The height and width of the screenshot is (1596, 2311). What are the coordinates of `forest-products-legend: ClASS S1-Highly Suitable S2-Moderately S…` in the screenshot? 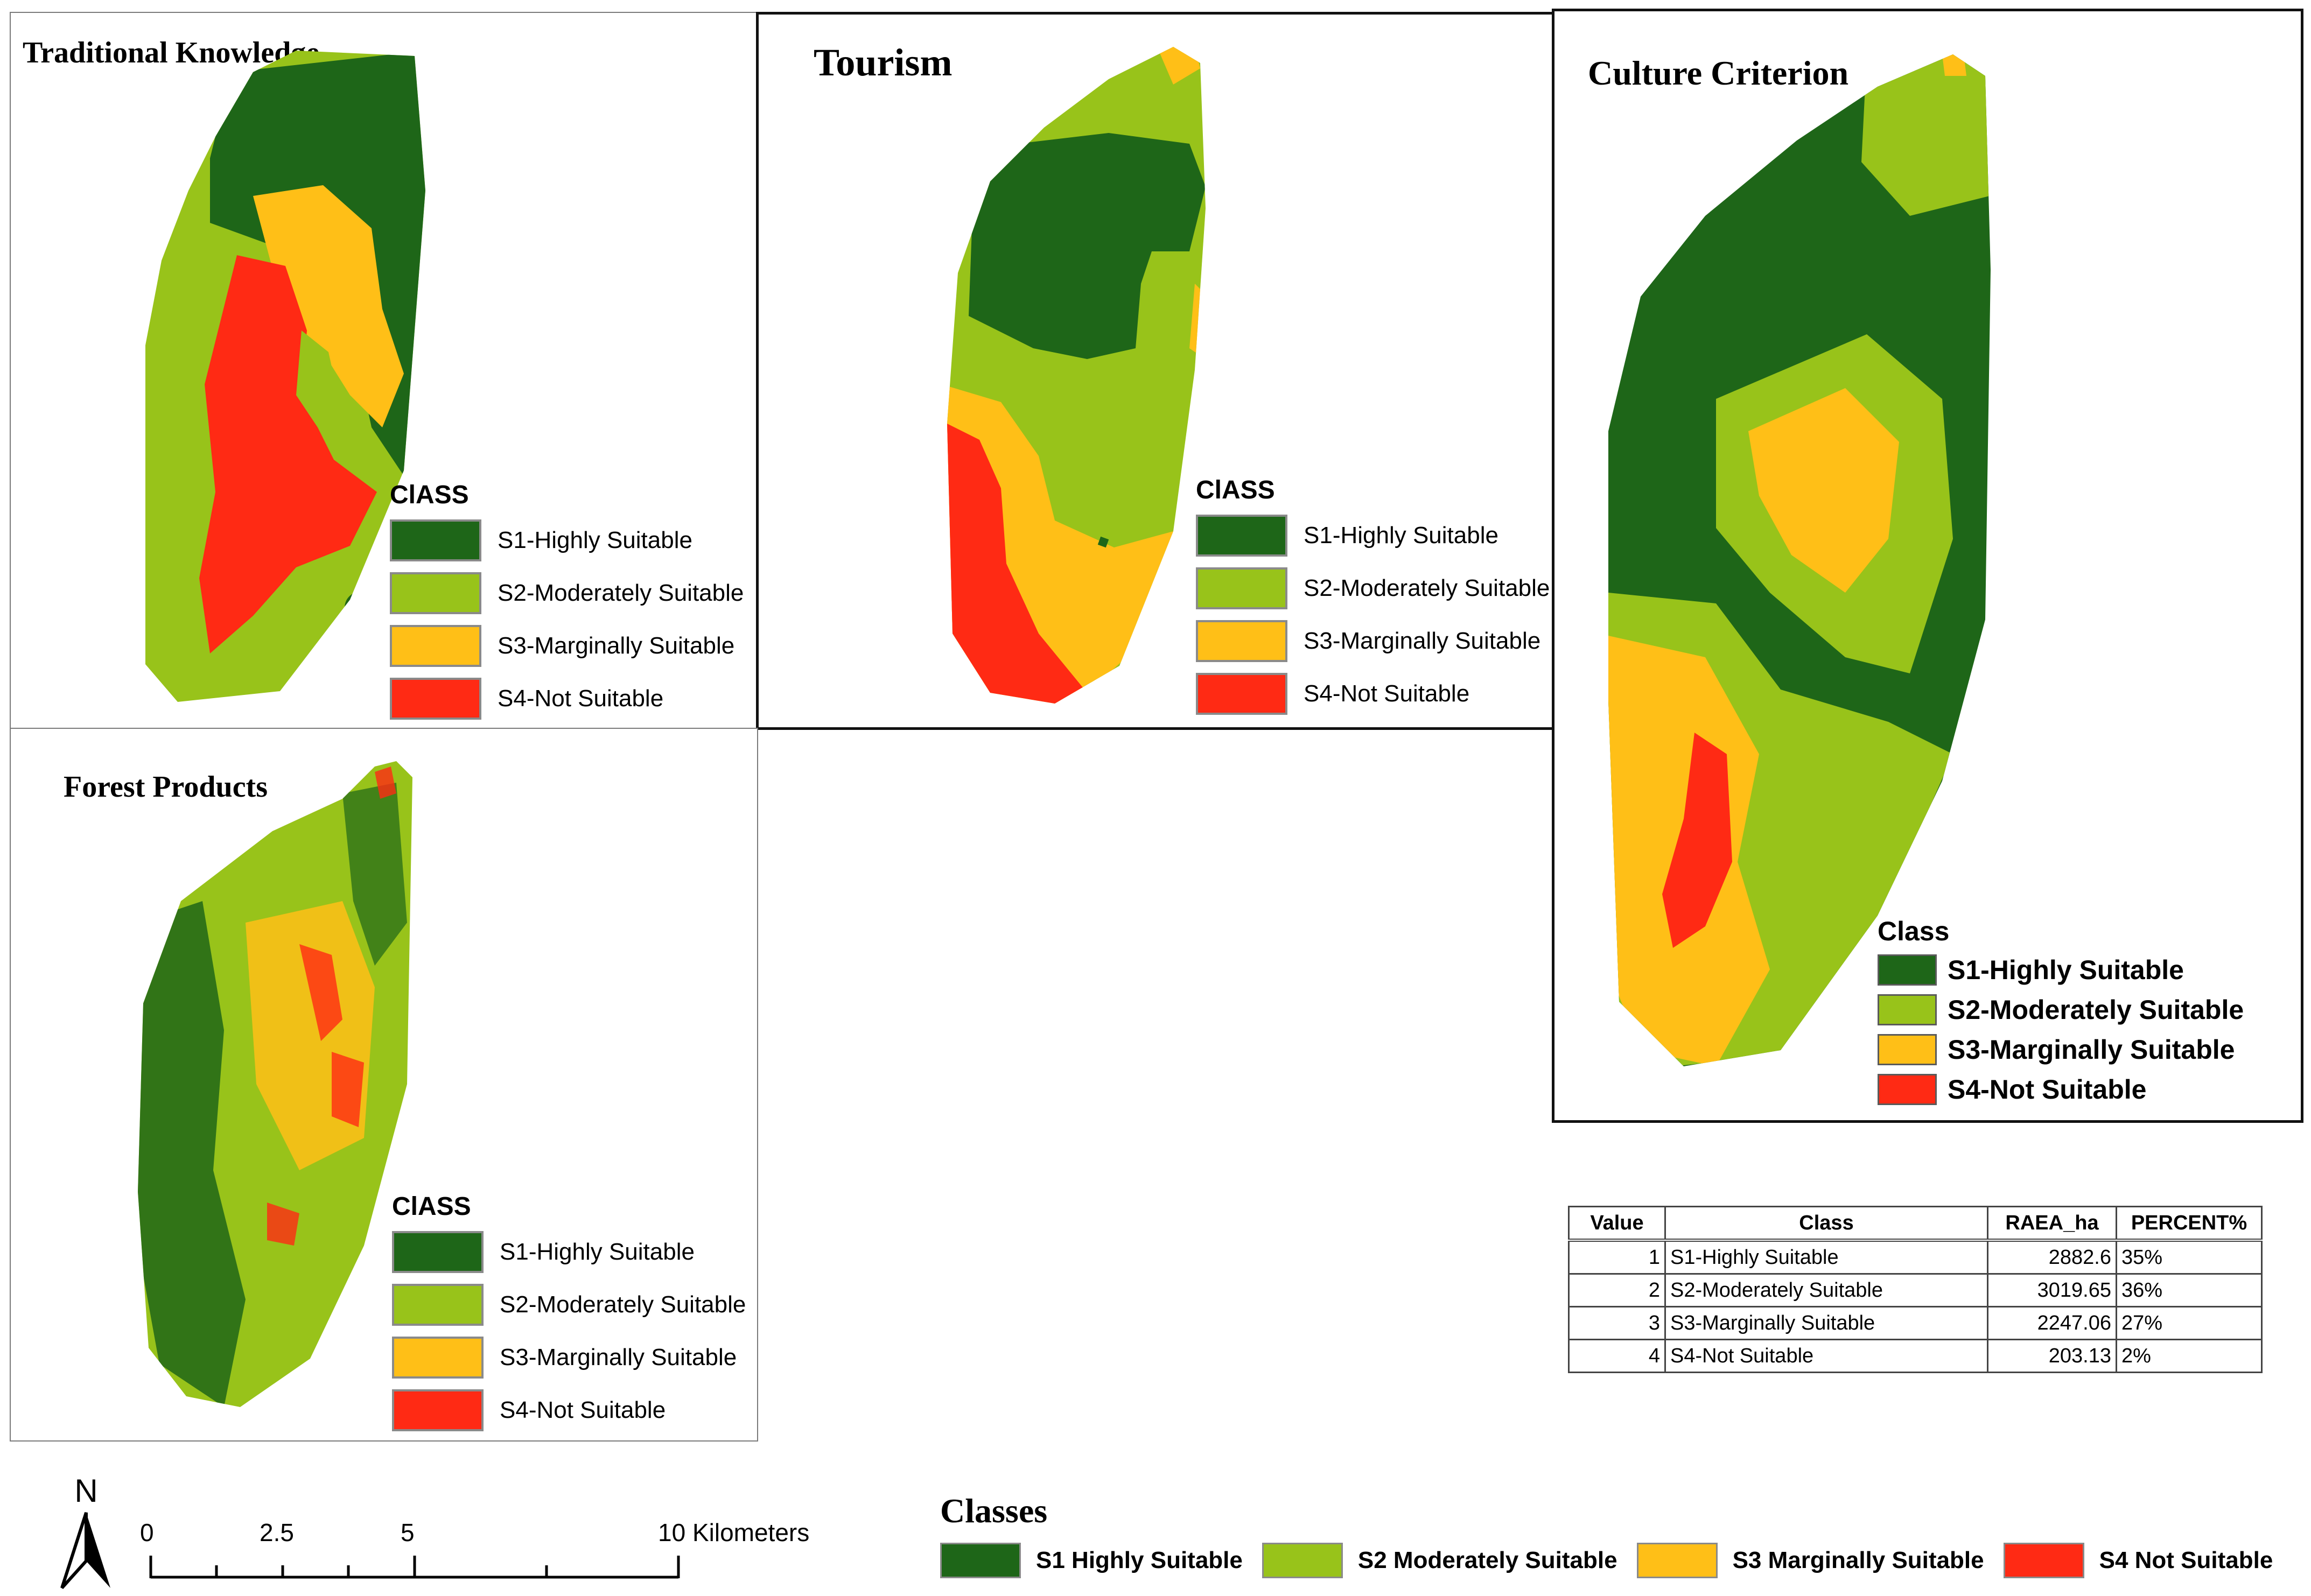 It's located at (569, 1318).